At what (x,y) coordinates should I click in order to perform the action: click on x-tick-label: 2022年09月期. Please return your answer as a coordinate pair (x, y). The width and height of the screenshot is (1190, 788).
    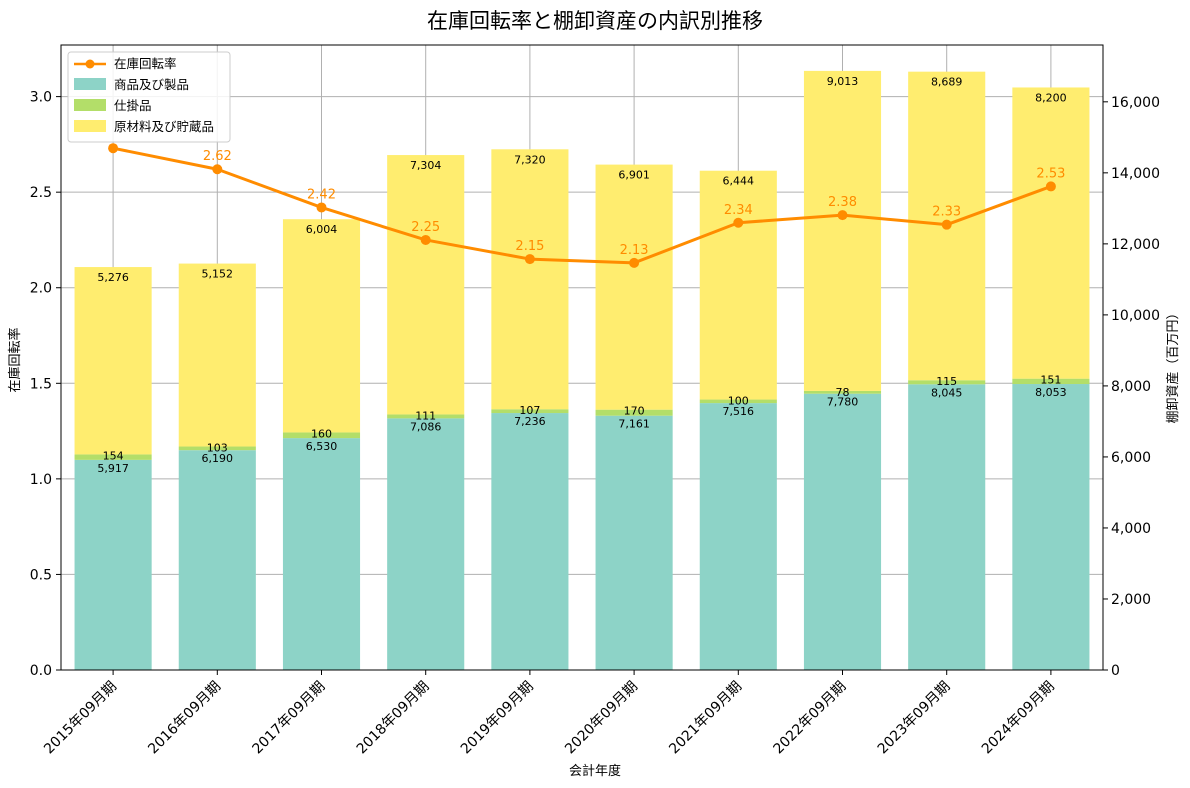
    Looking at the image, I should click on (810, 718).